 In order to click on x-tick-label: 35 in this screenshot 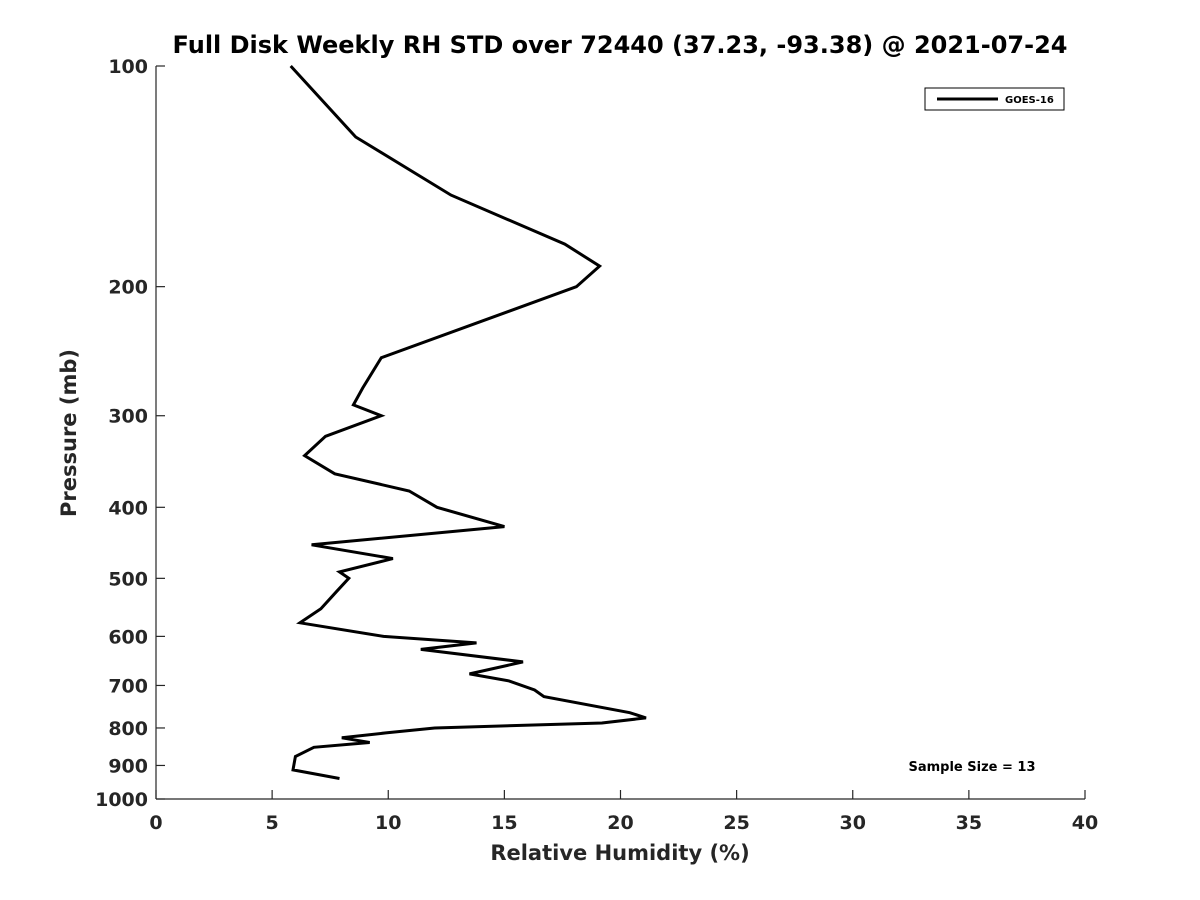, I will do `click(969, 823)`.